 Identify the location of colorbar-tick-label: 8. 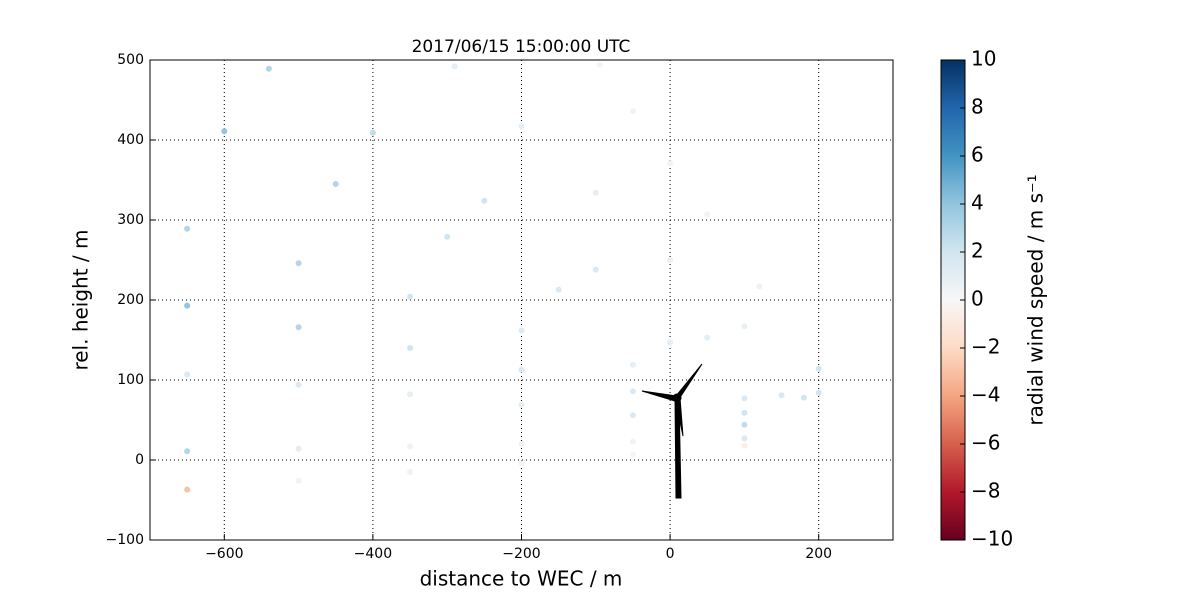
(977, 107).